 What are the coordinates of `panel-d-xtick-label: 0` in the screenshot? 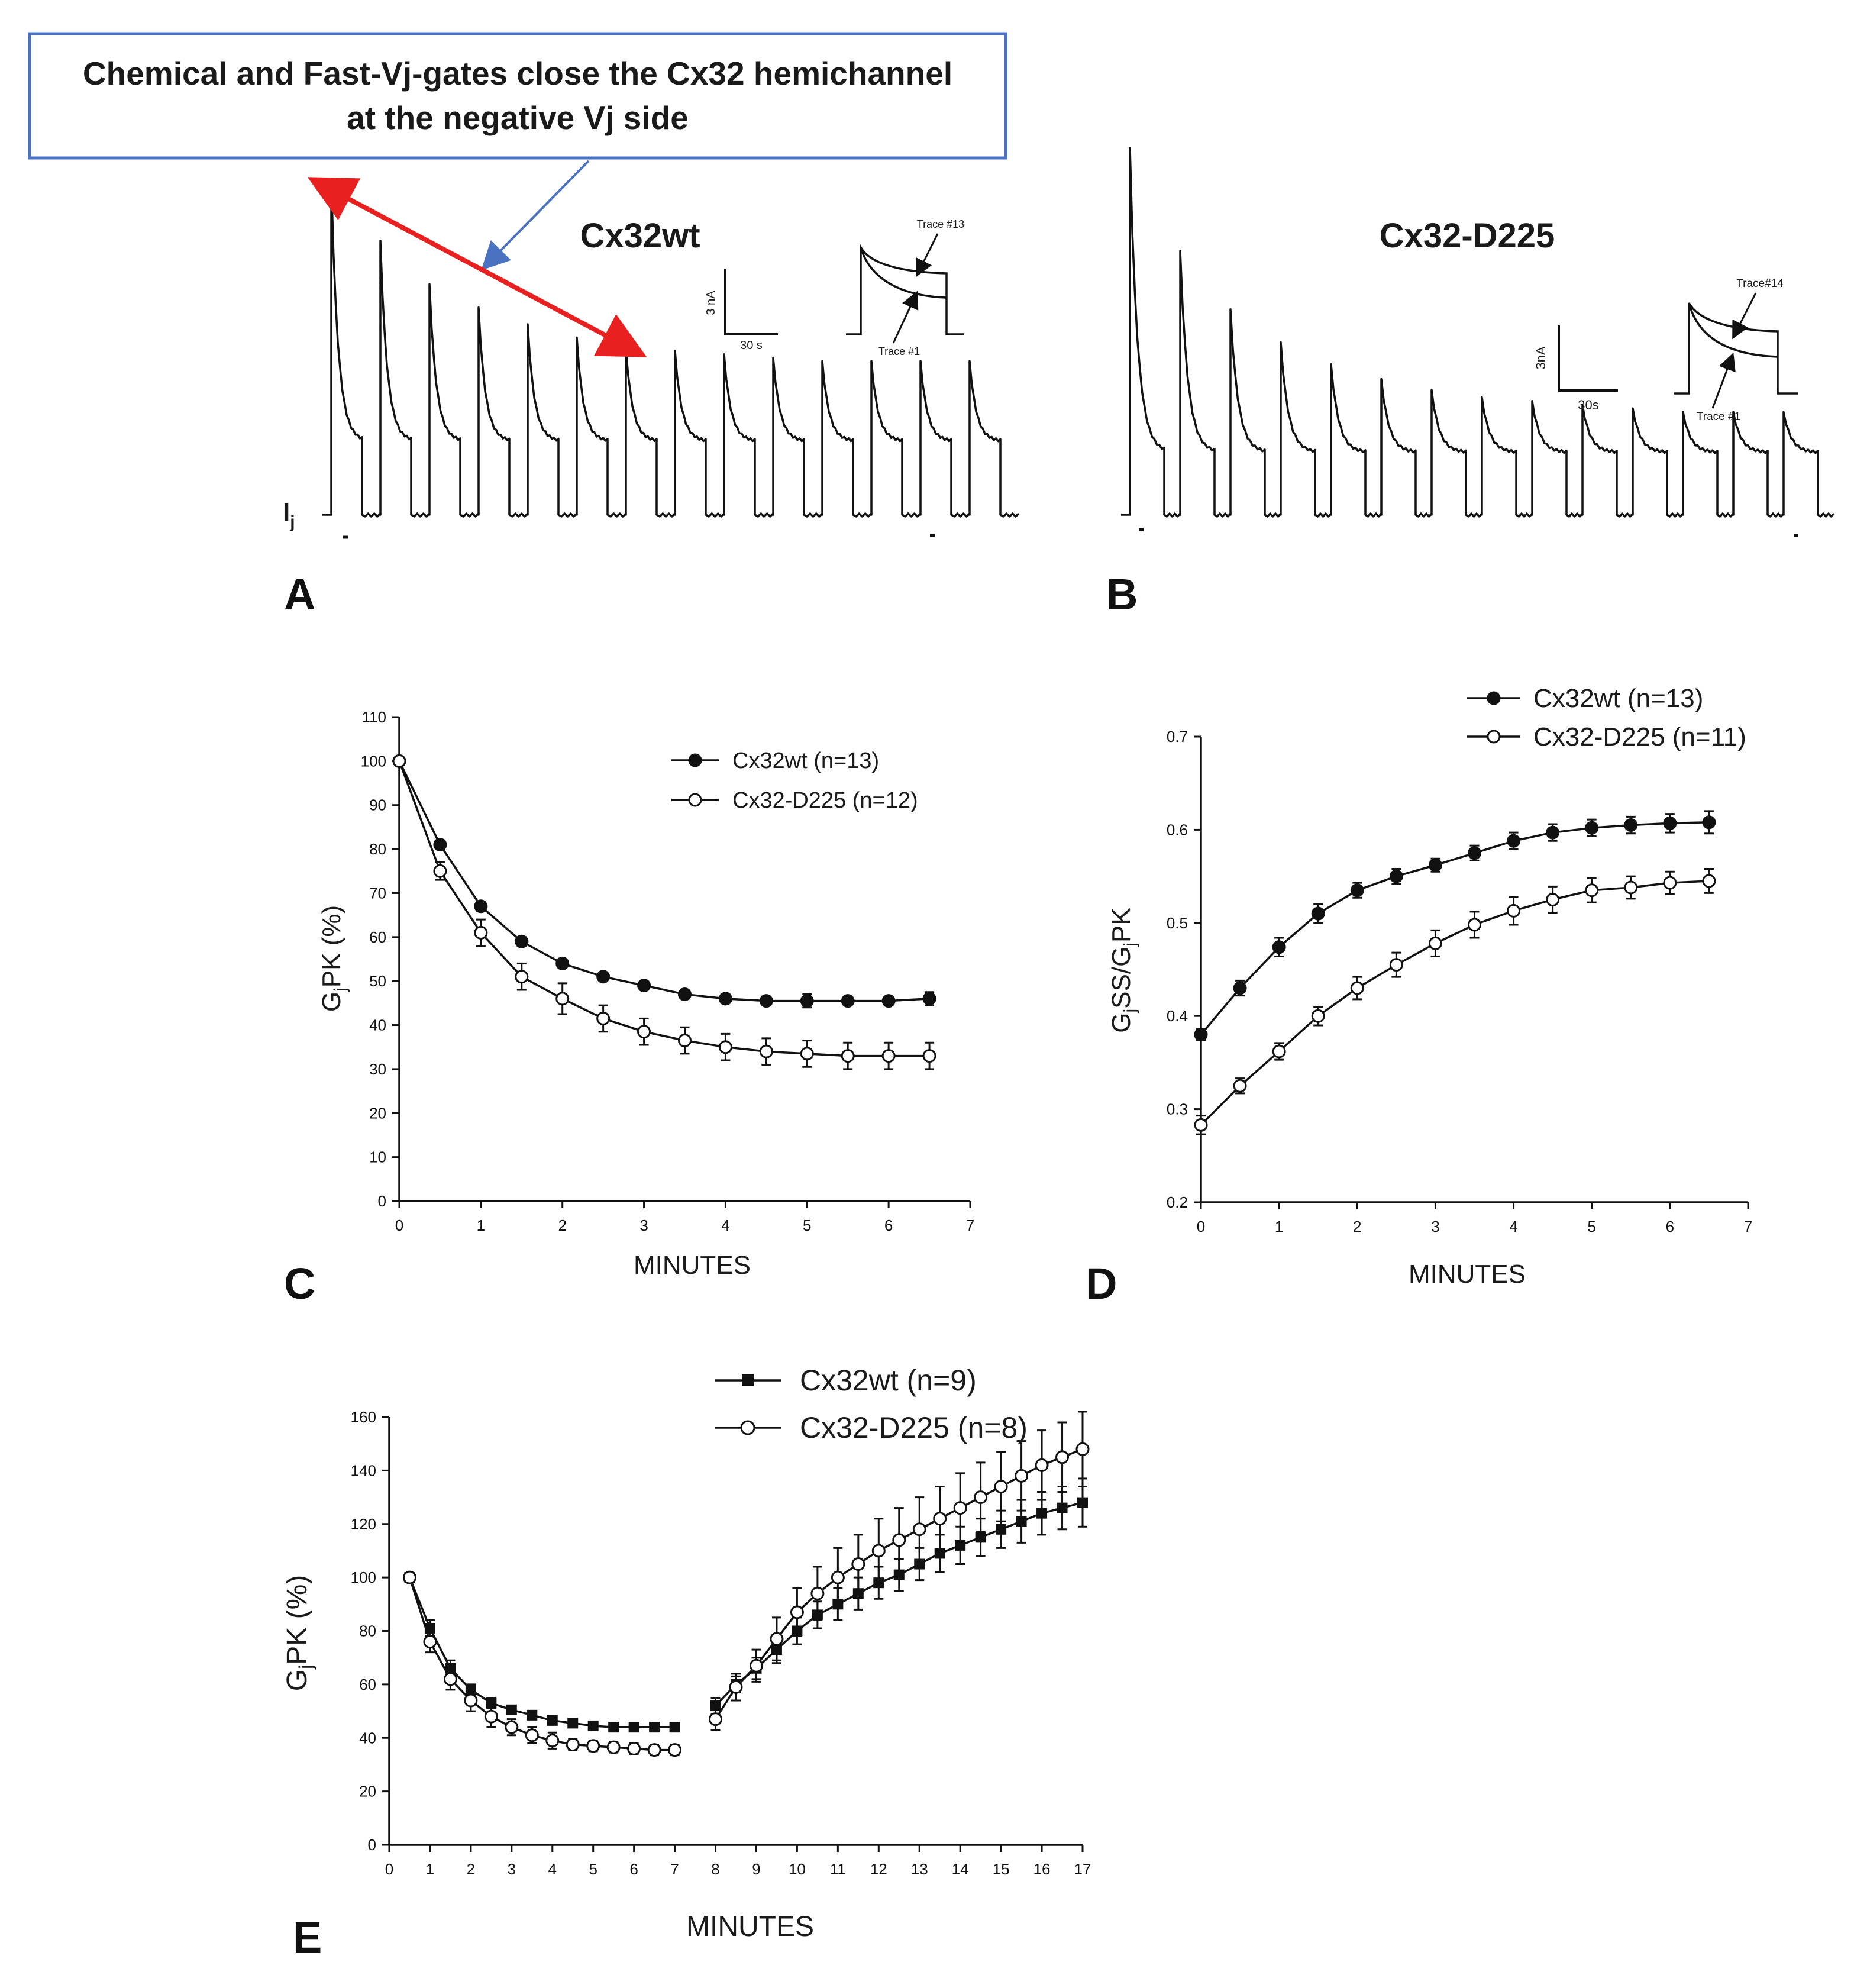 It's located at (1201, 1226).